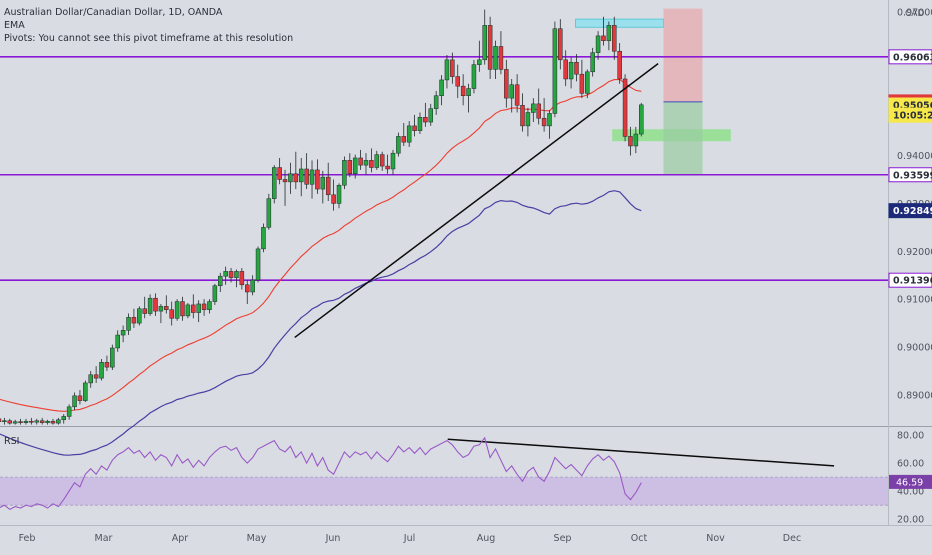 This screenshot has height=555, width=932. Describe the element at coordinates (683, 55) in the screenshot. I see `target-zone` at that location.